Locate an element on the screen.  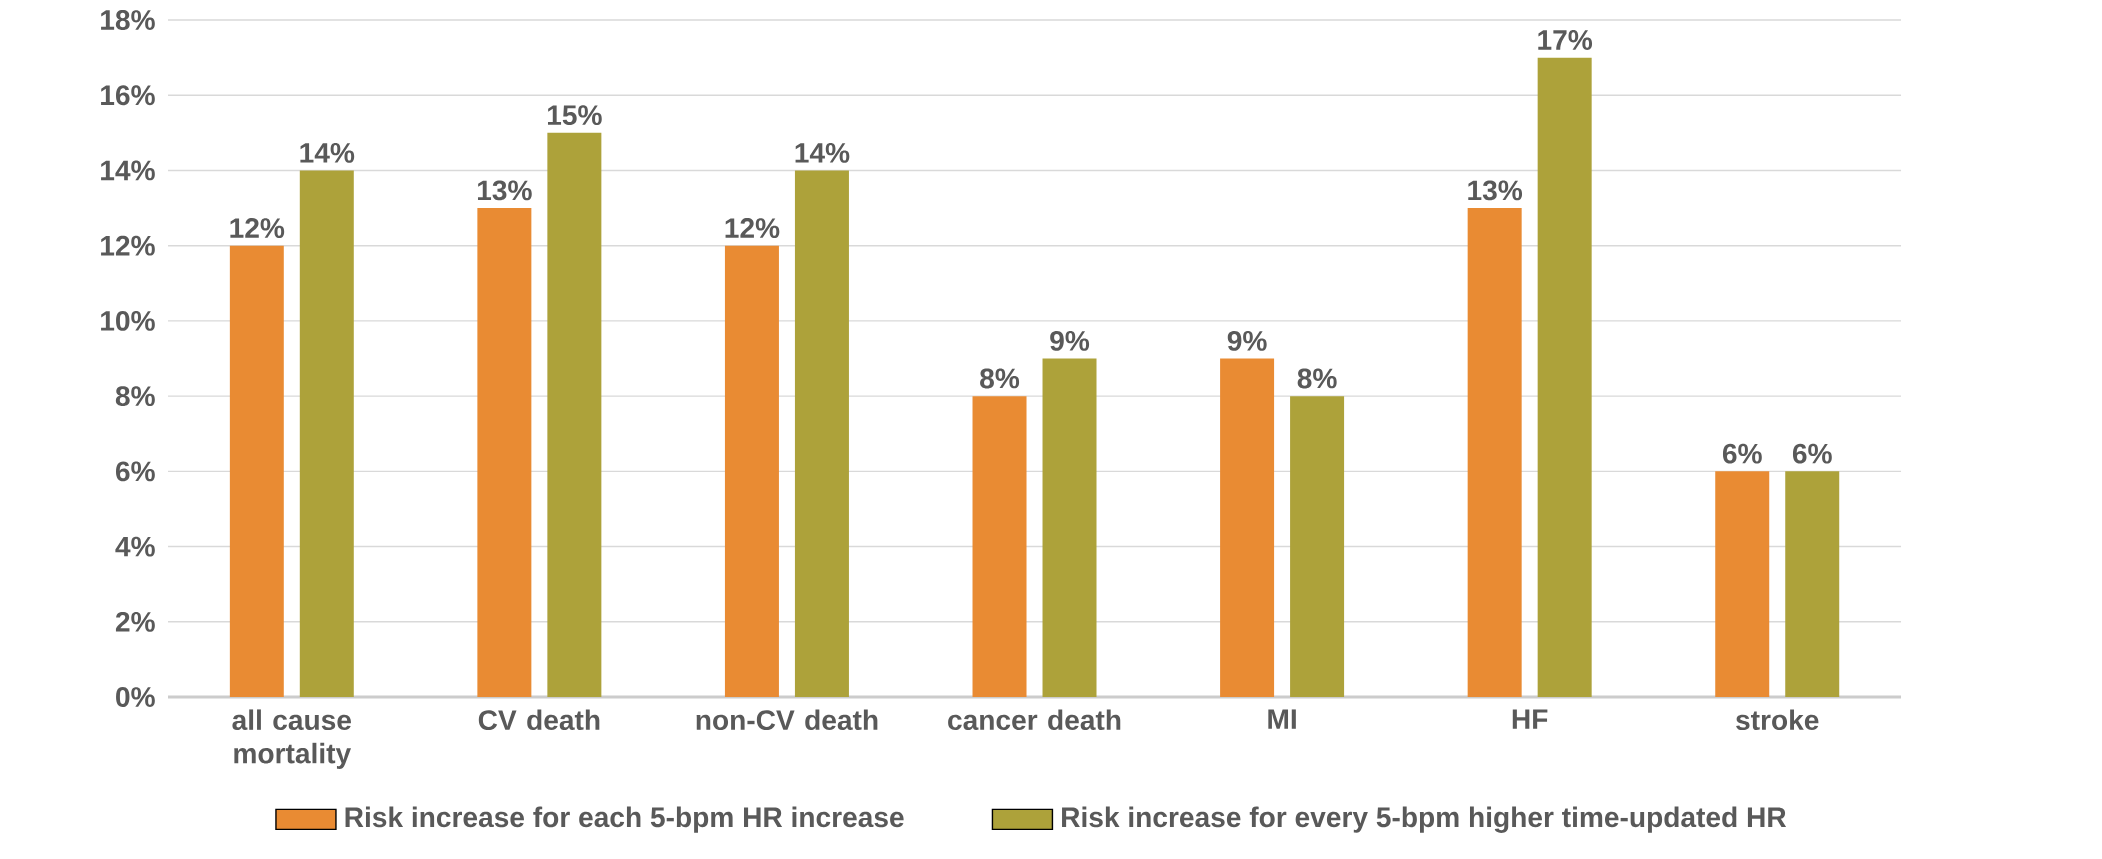
x-tick-label: stroke is located at coordinates (1777, 720).